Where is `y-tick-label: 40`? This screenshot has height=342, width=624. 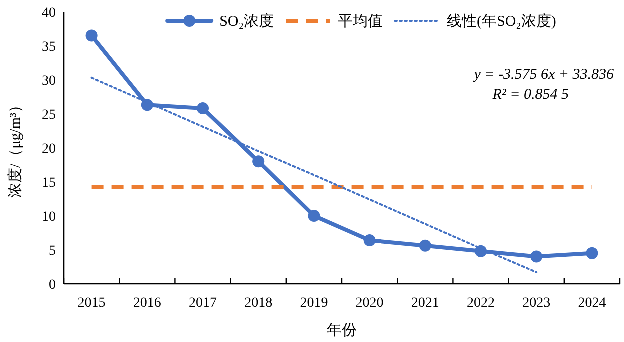
y-tick-label: 40 is located at coordinates (49, 13).